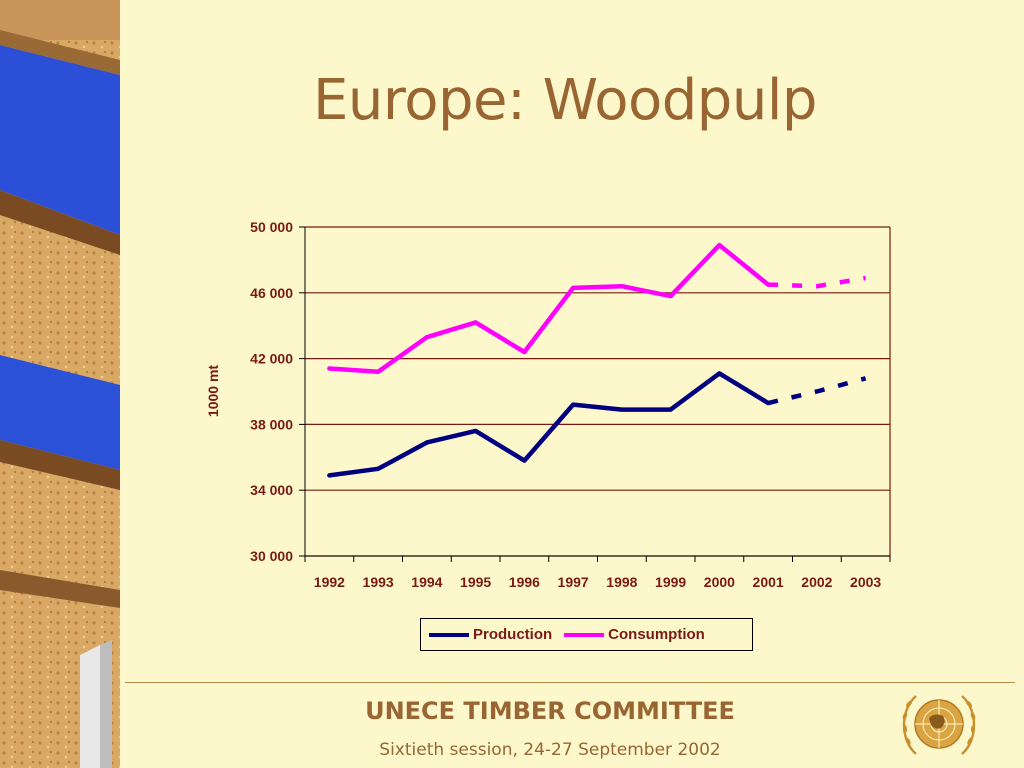  I want to click on x-tick-label: 2001, so click(768, 582).